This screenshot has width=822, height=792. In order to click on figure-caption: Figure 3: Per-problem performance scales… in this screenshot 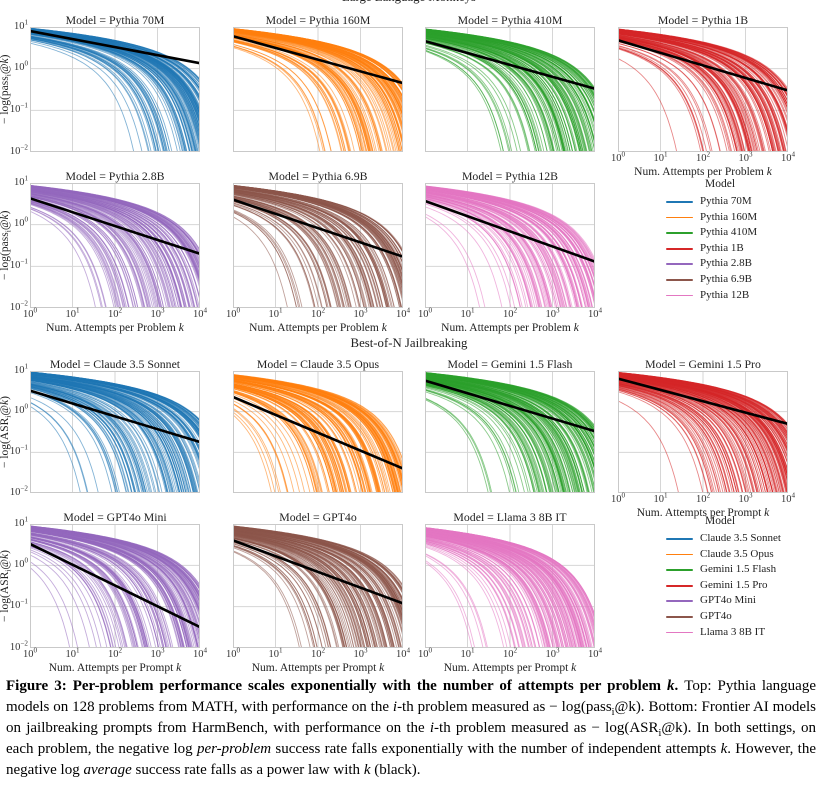, I will do `click(411, 728)`.